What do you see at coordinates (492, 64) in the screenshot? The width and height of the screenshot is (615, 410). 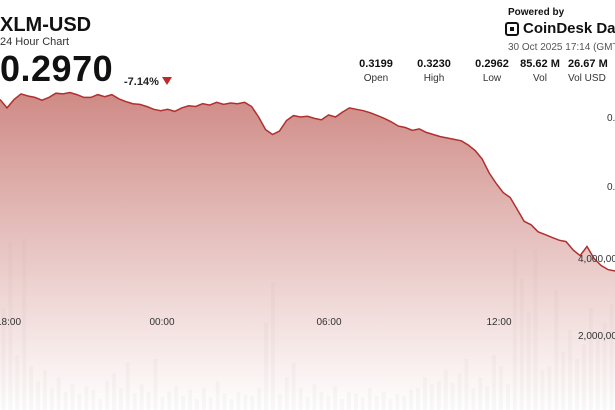 I see `stat-value: 0.2962` at bounding box center [492, 64].